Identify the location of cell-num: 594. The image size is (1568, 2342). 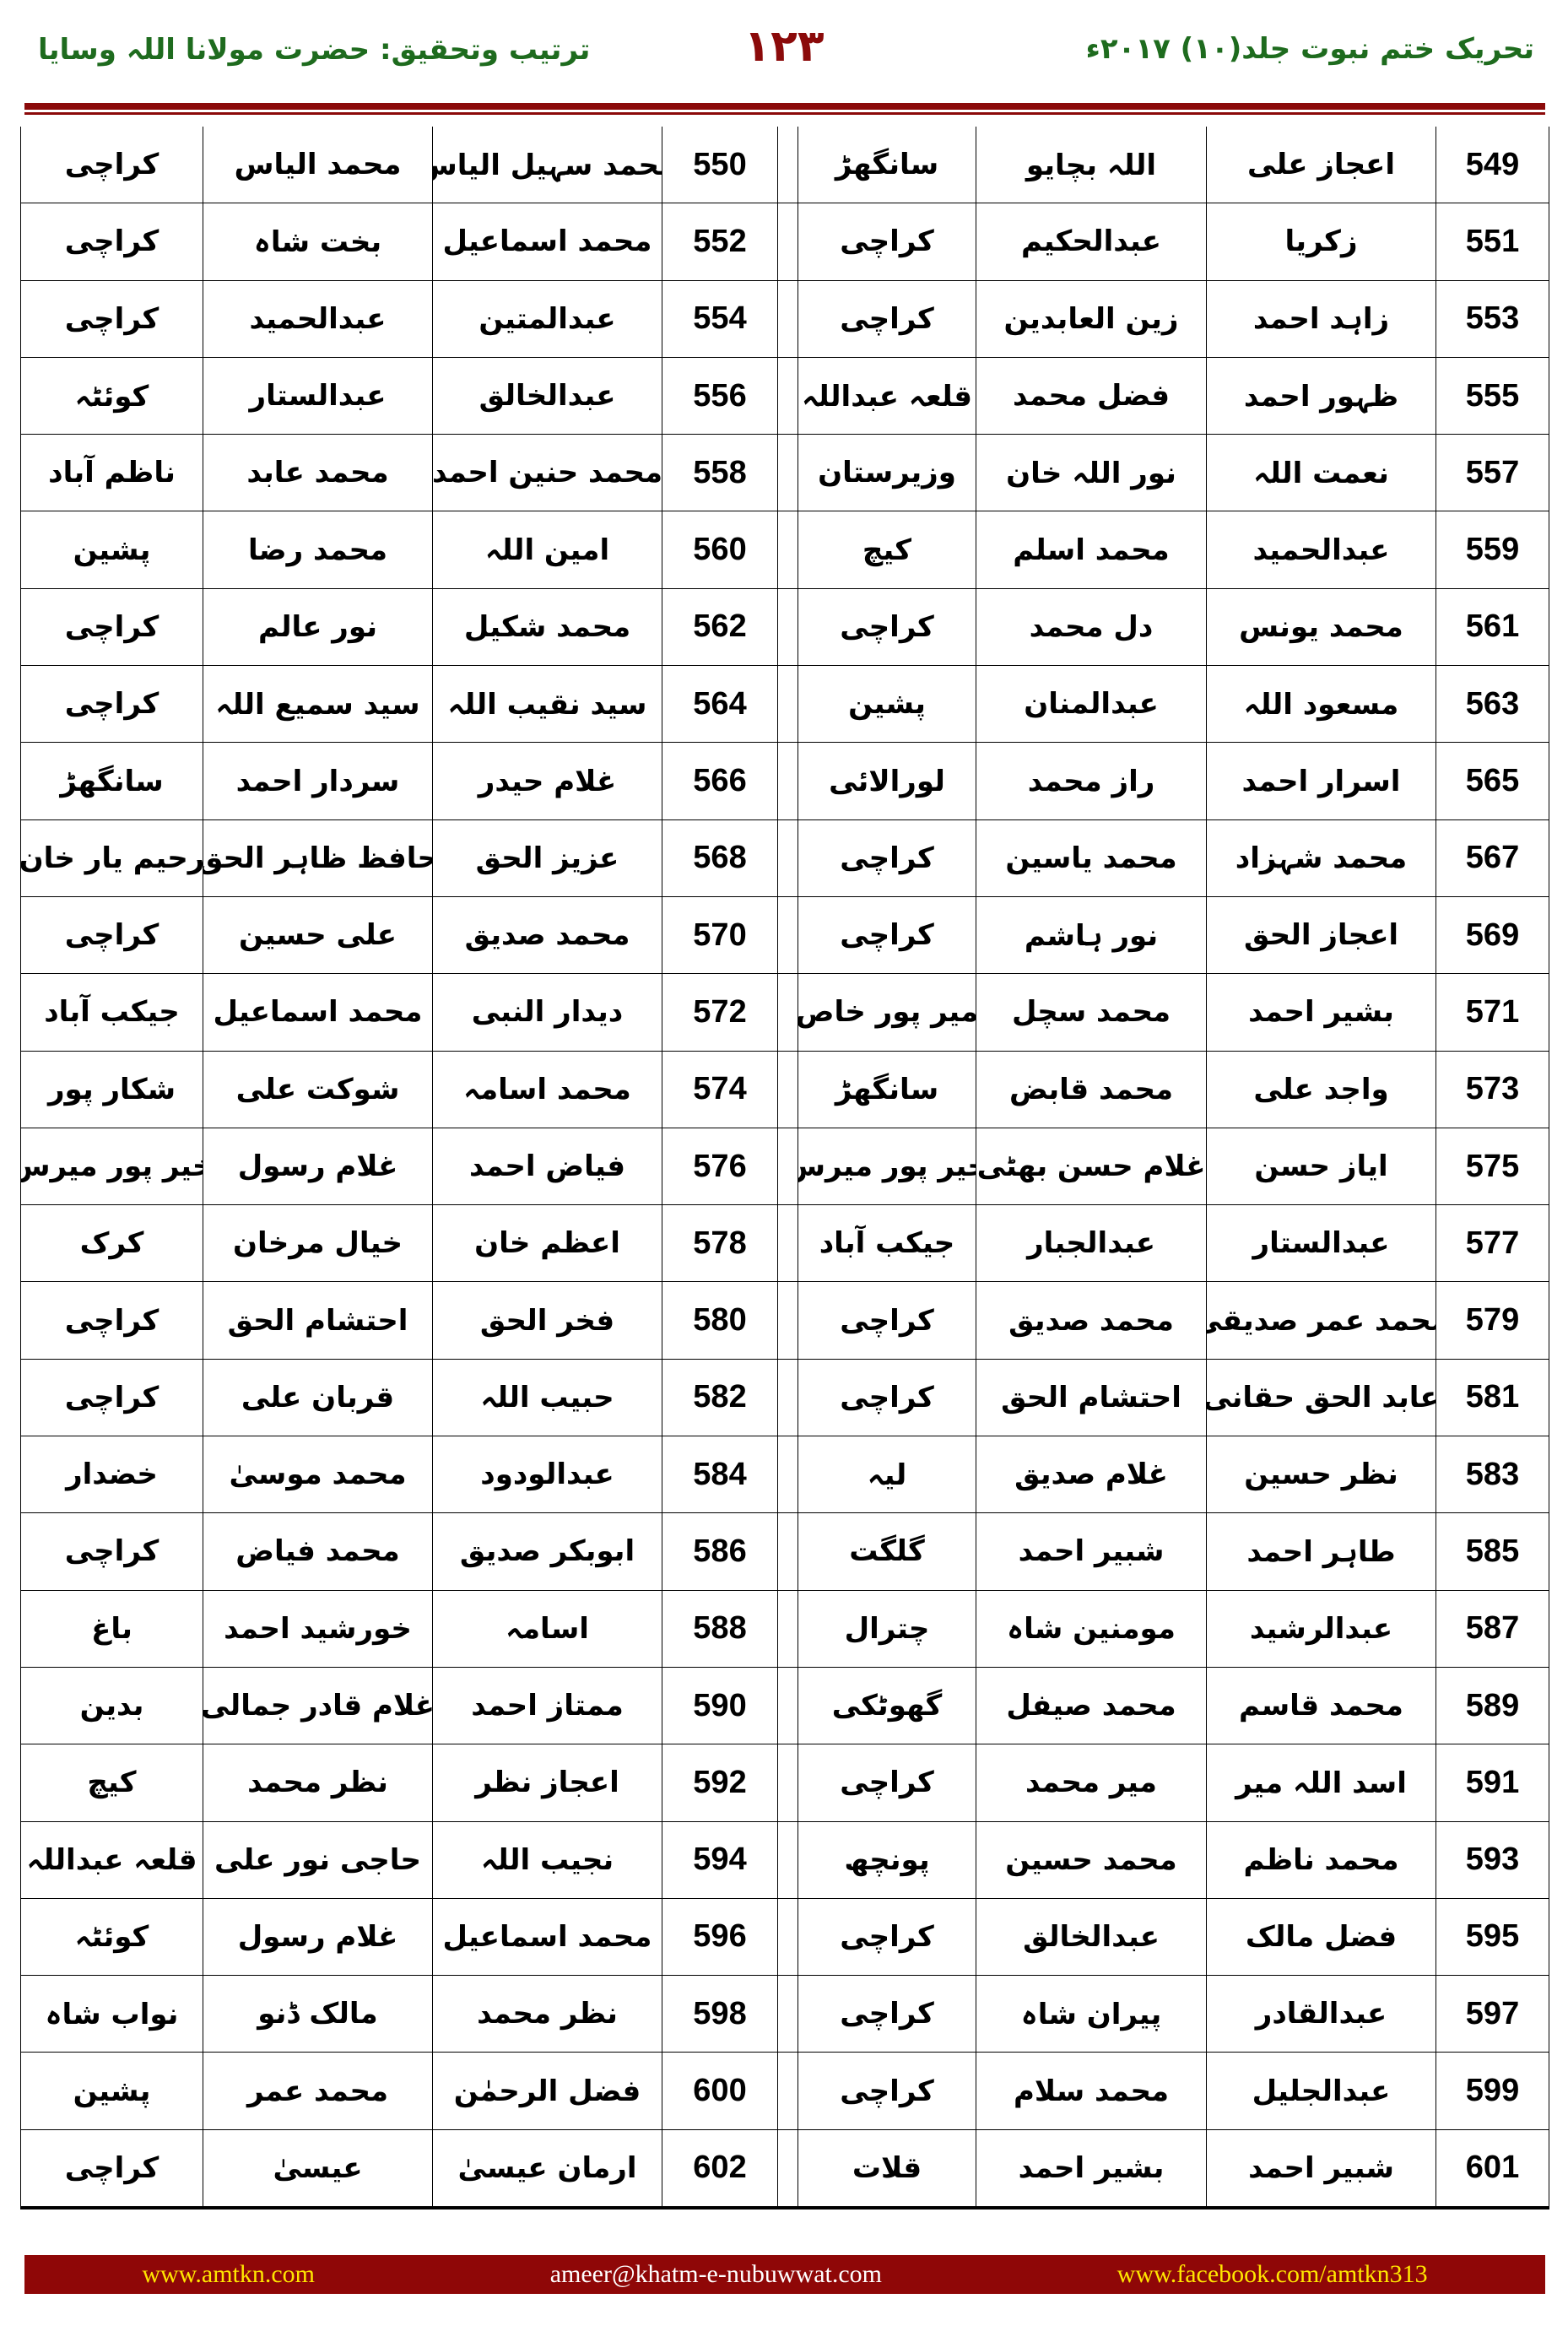
(719, 1859).